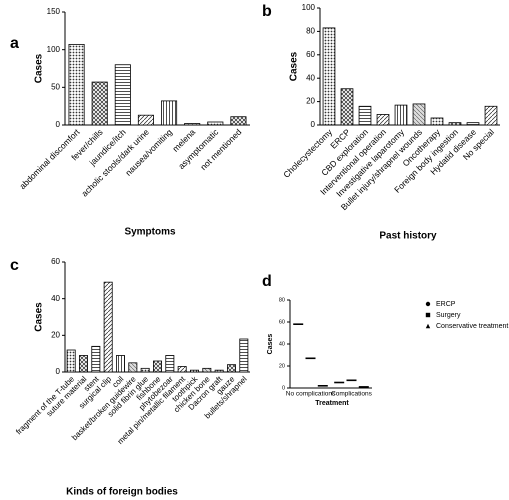  Describe the element at coordinates (14, 43) in the screenshot. I see `panel-label: a` at that location.